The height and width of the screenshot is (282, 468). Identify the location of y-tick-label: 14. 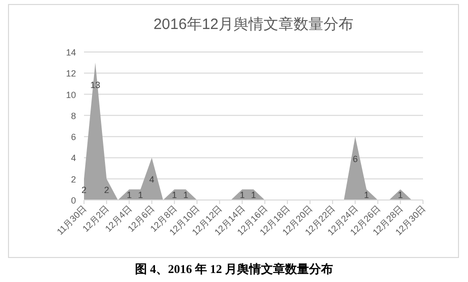
(71, 53).